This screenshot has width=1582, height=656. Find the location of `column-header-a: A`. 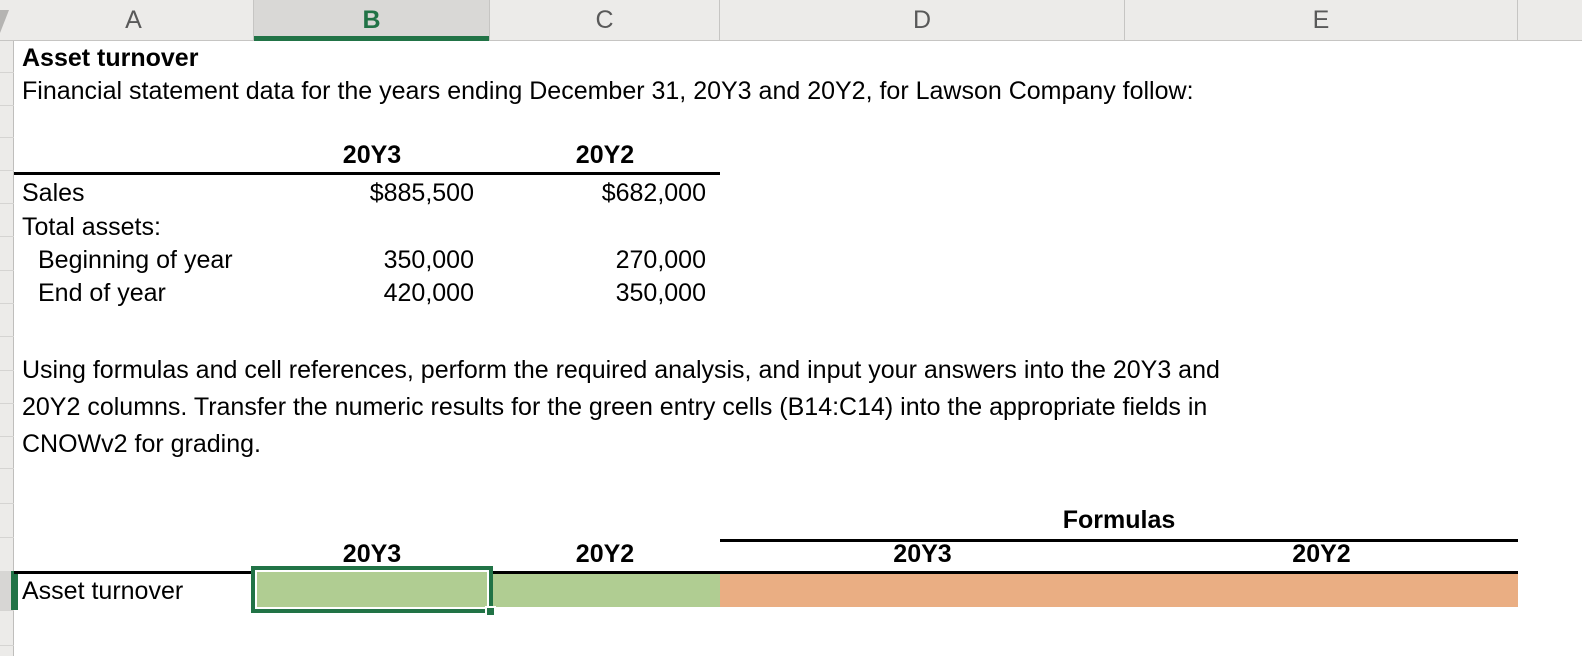

column-header-a: A is located at coordinates (134, 20).